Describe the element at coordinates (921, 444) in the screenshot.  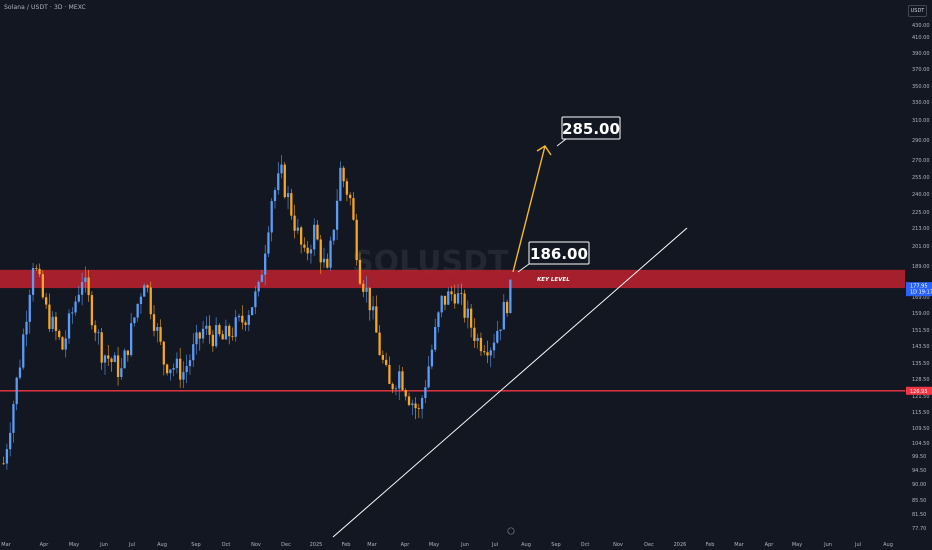
I see `price-axis-tick: 104.50` at that location.